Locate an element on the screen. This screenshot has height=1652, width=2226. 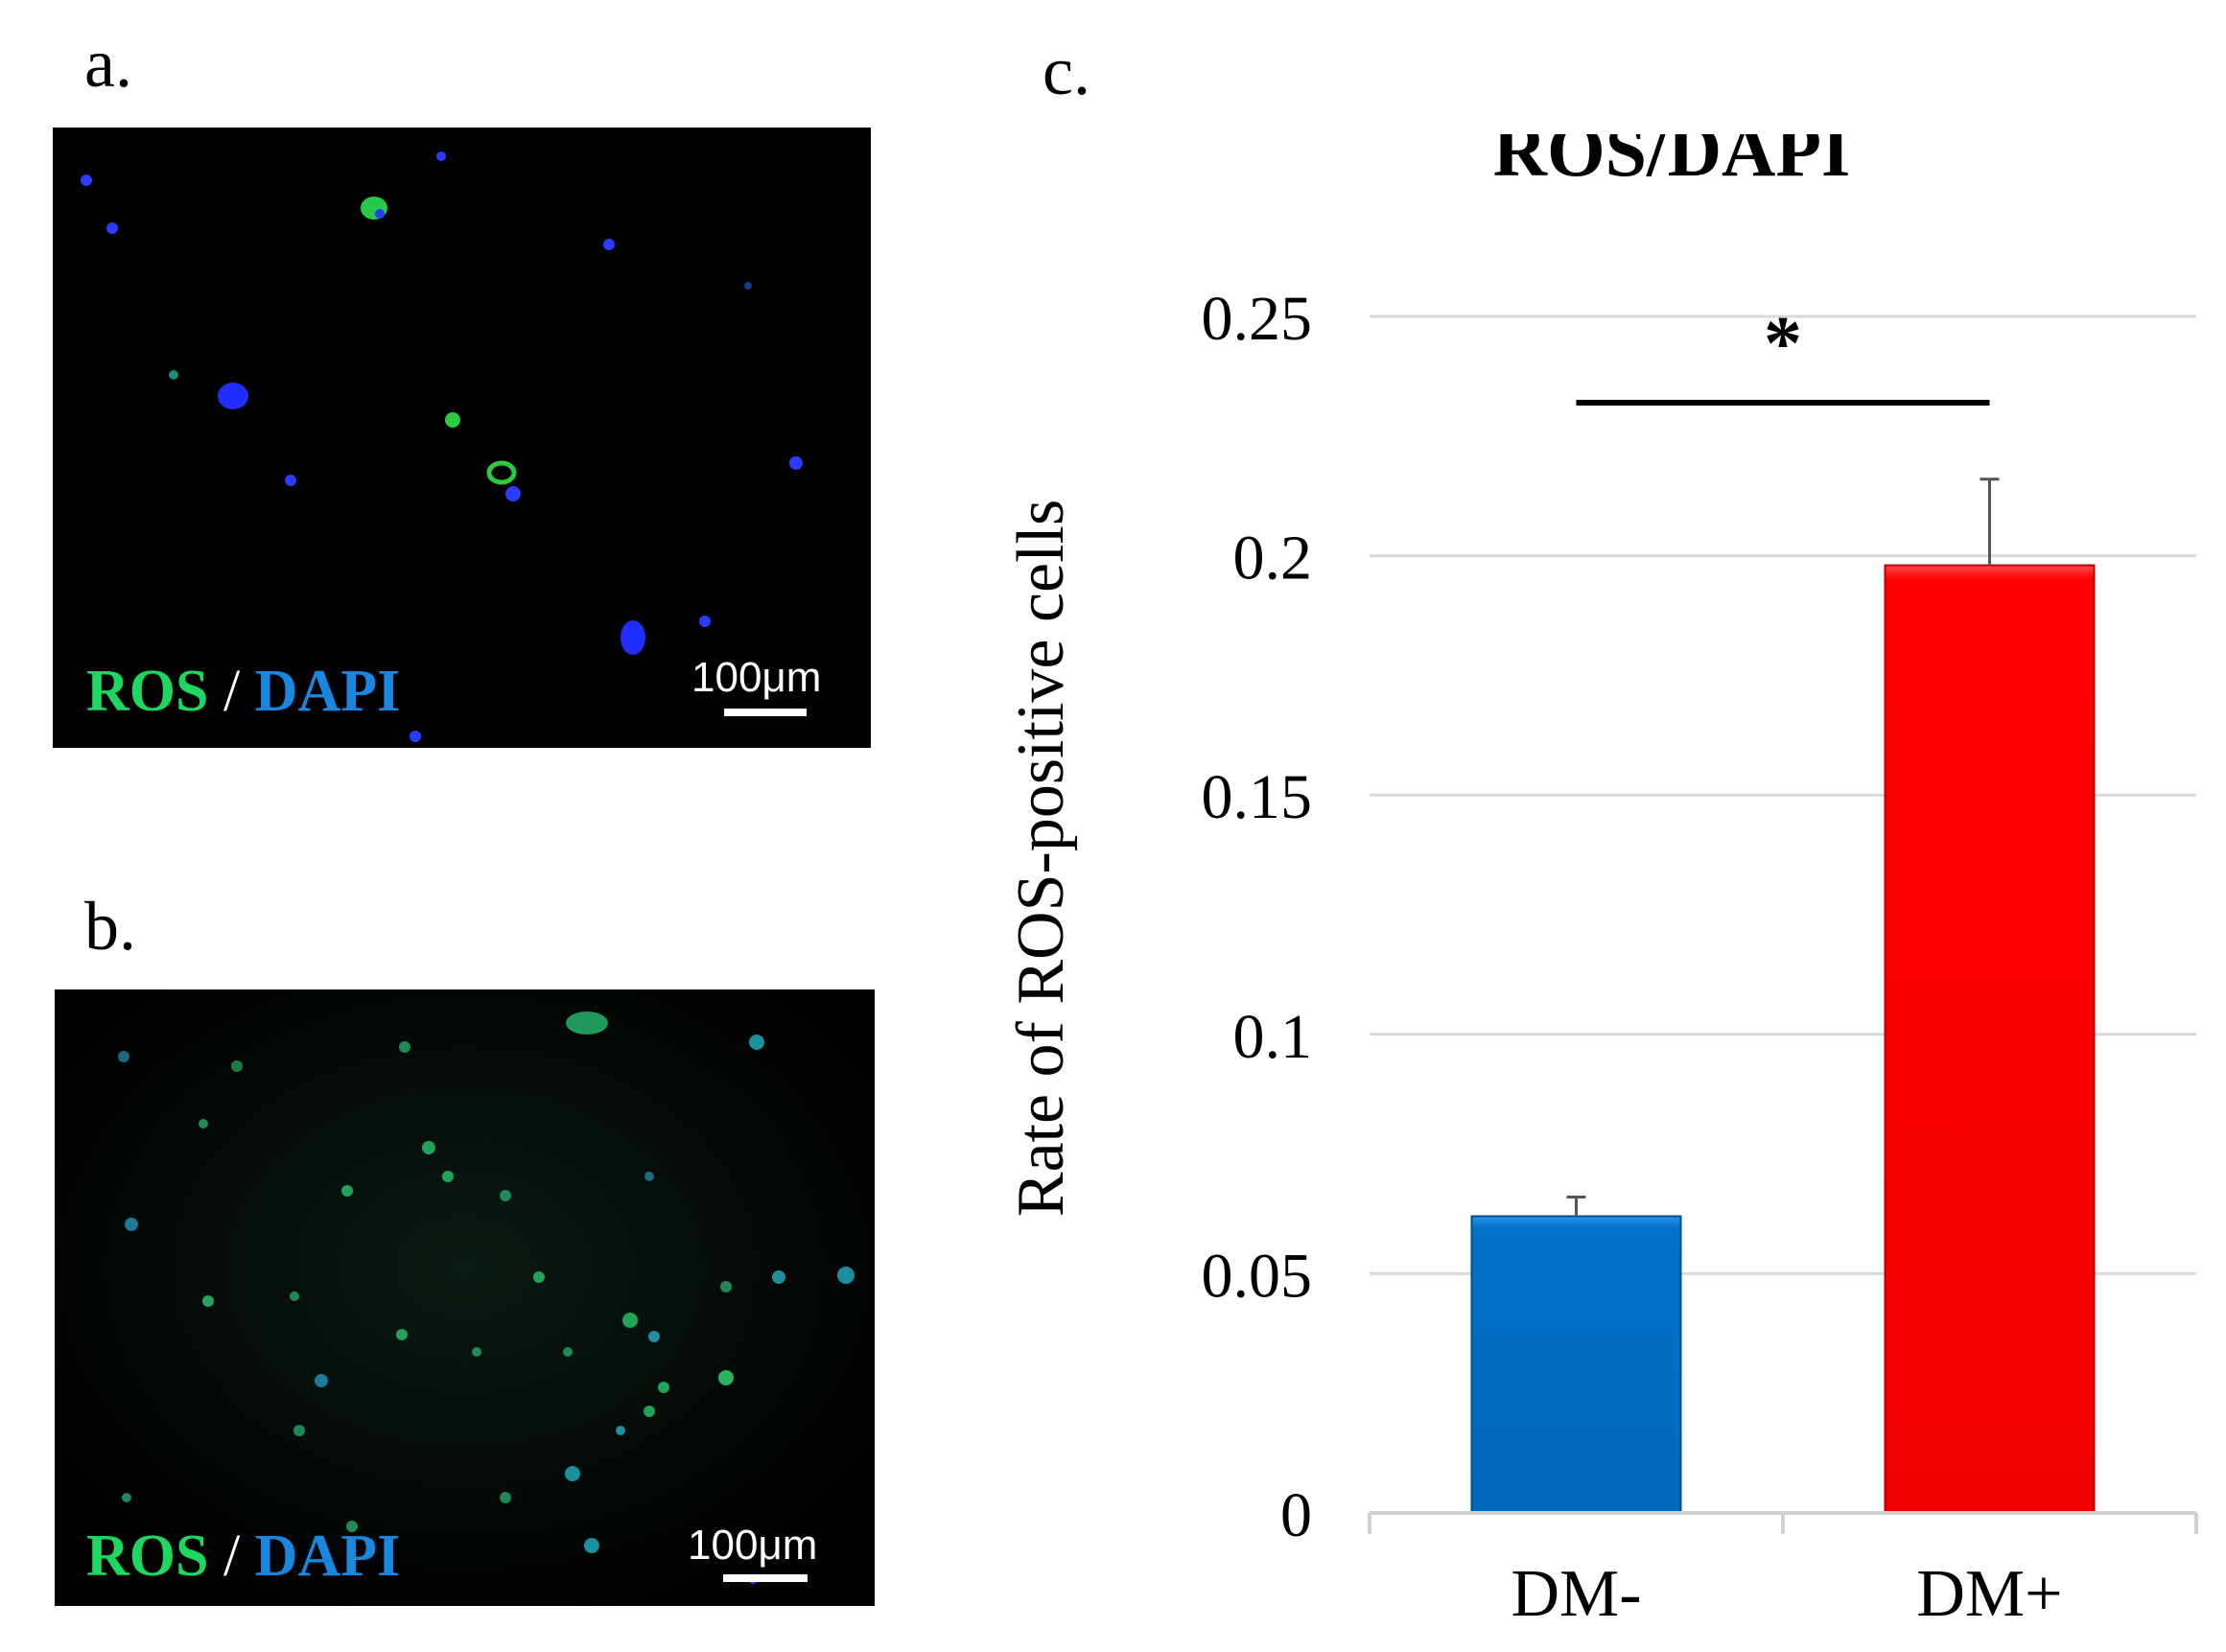
panel-c-label: c. is located at coordinates (1066, 71).